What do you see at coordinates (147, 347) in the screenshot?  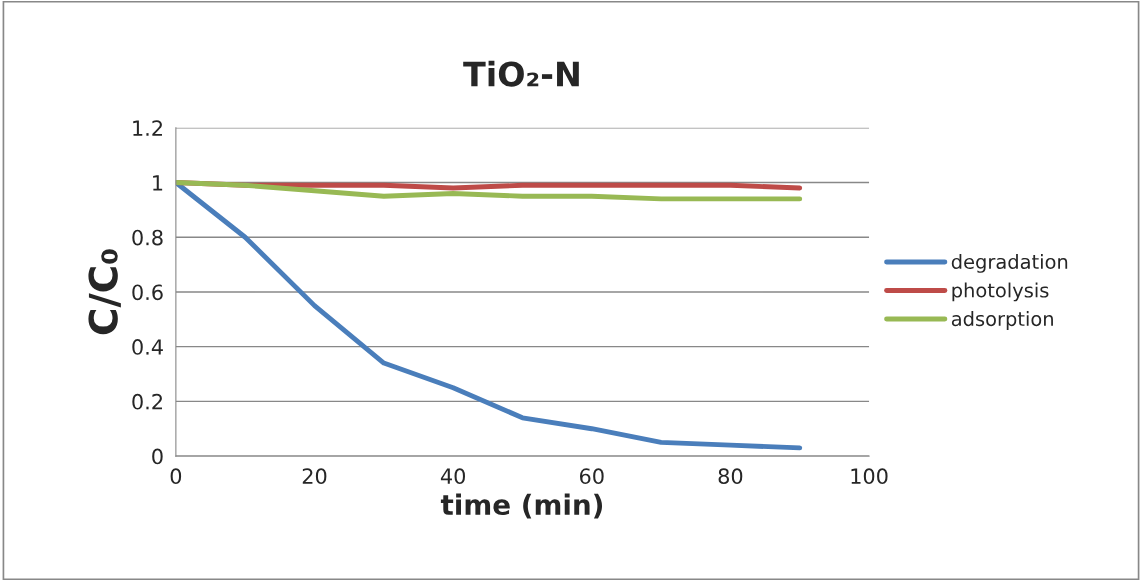 I see `y-tick-label: 0.4` at bounding box center [147, 347].